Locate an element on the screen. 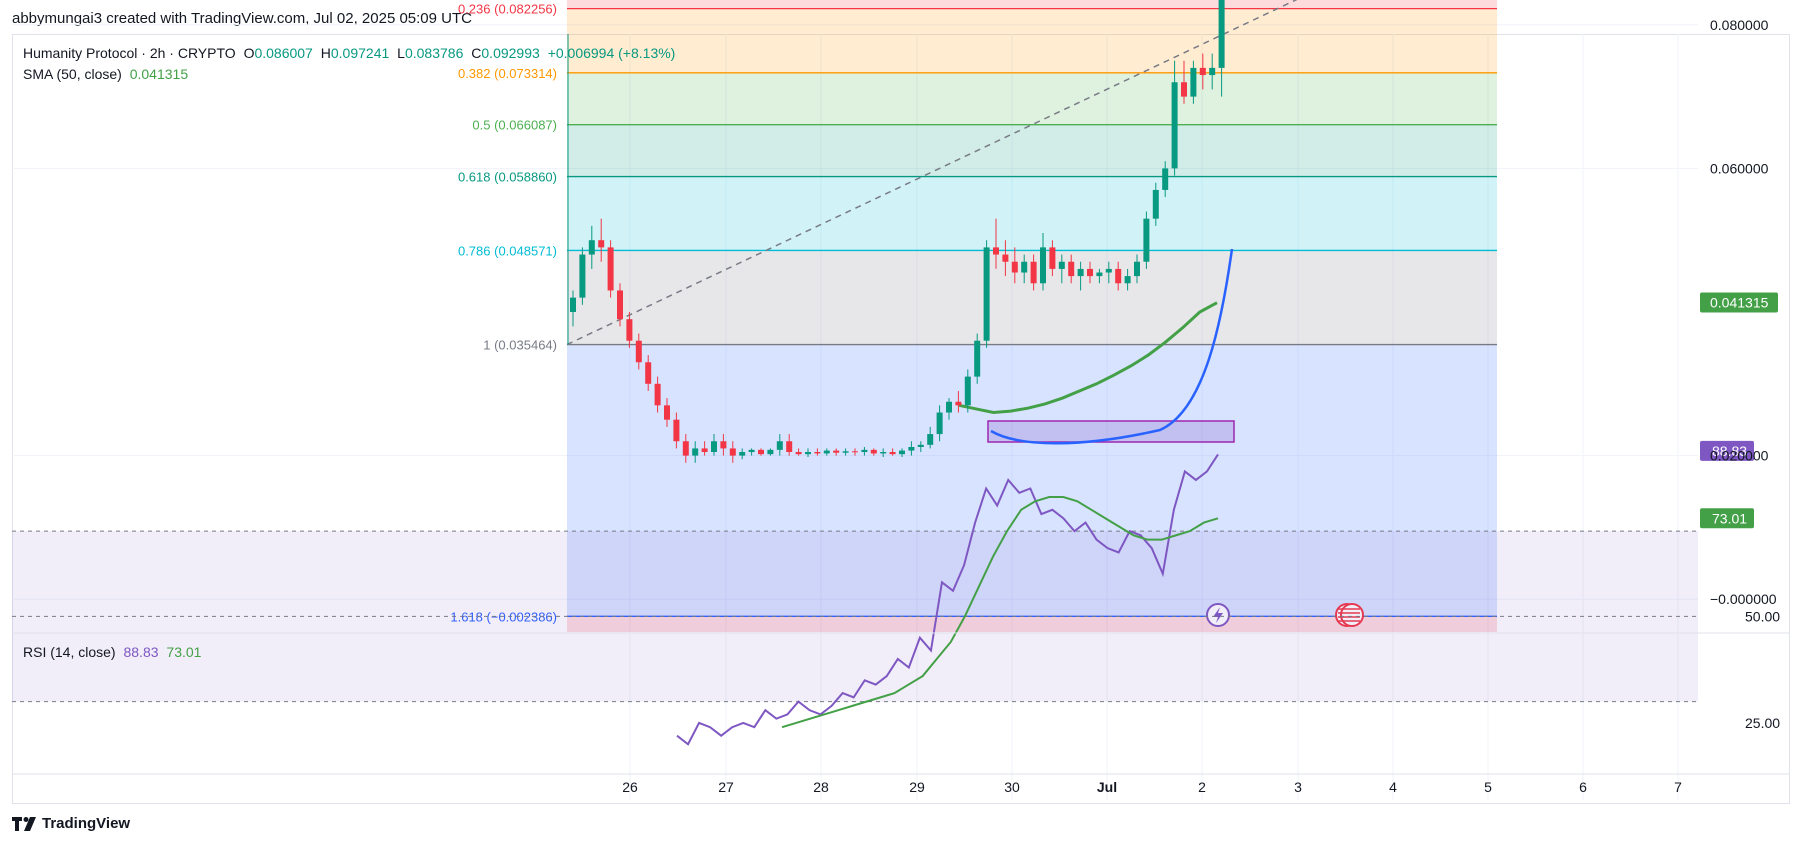 The height and width of the screenshot is (847, 1804). time-axis-tick: Jul is located at coordinates (1107, 787).